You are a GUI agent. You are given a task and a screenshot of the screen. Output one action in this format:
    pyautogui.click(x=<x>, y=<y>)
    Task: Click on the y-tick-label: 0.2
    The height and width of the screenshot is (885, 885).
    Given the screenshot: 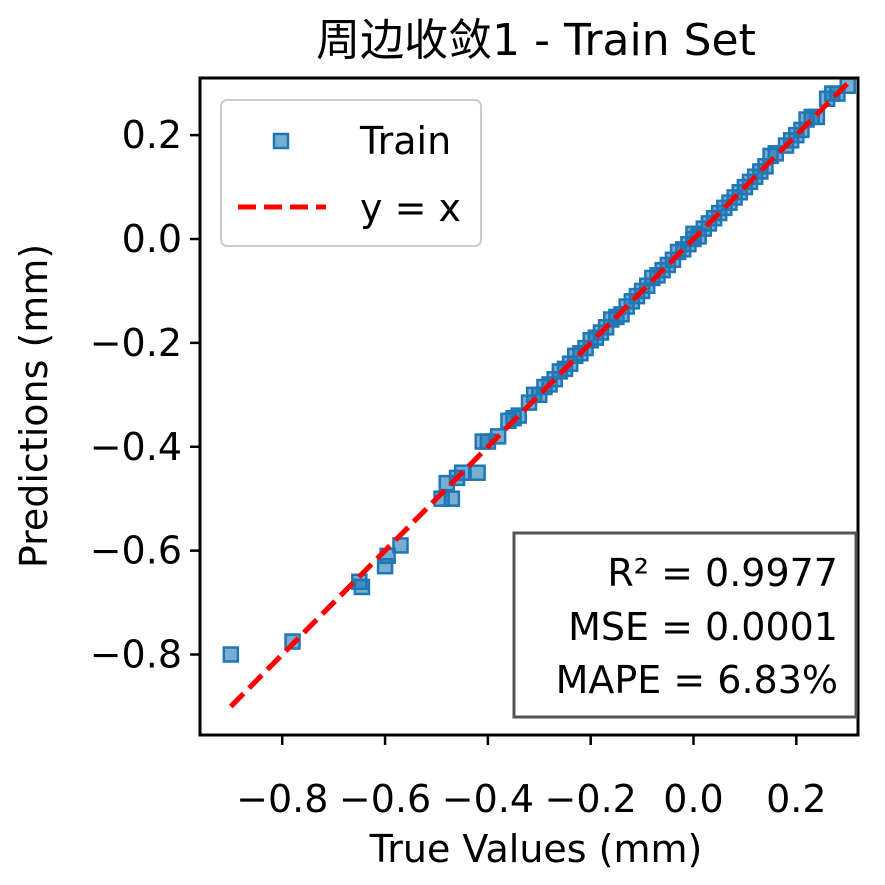 What is the action you would take?
    pyautogui.click(x=152, y=135)
    